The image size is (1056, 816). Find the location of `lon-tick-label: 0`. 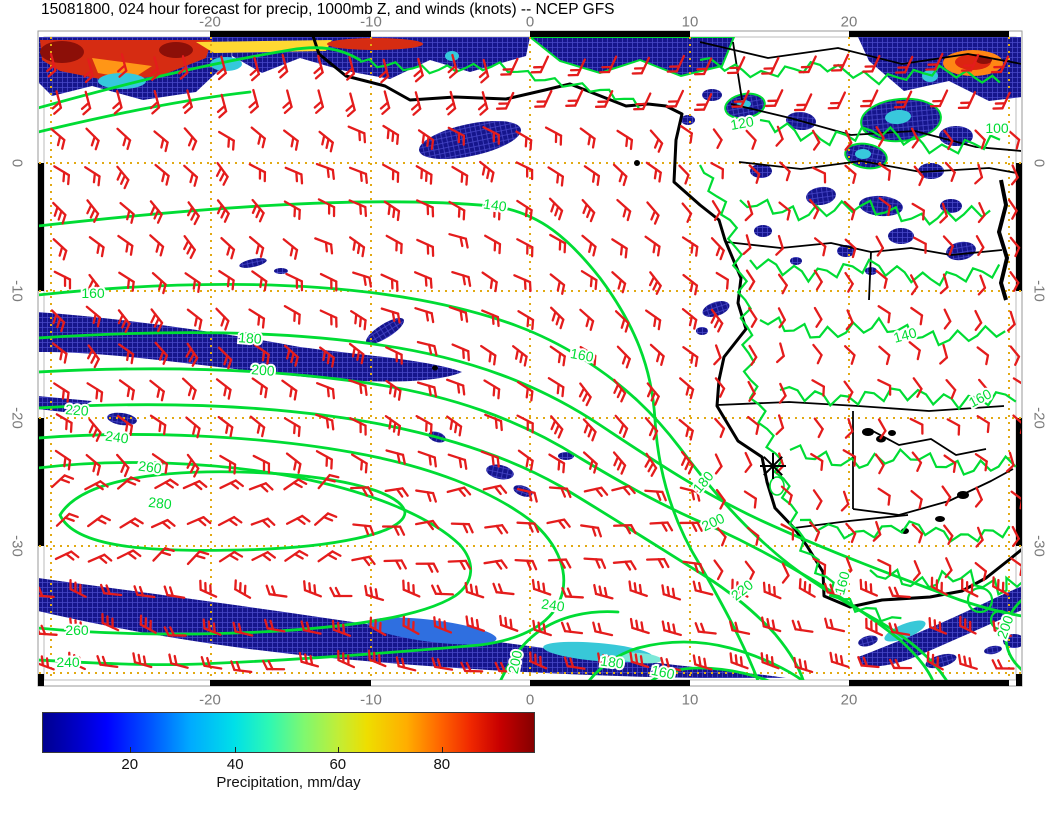

lon-tick-label: 0 is located at coordinates (530, 700).